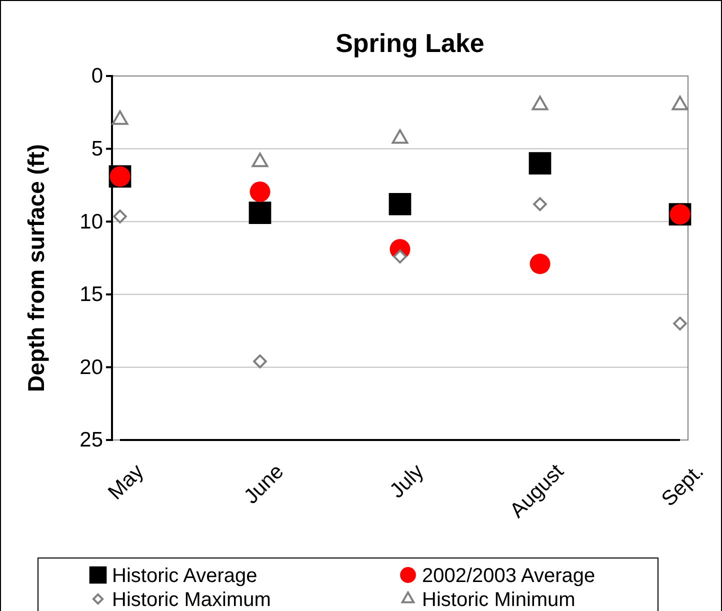 The height and width of the screenshot is (611, 722). Describe the element at coordinates (407, 481) in the screenshot. I see `x-tick-label: July` at that location.